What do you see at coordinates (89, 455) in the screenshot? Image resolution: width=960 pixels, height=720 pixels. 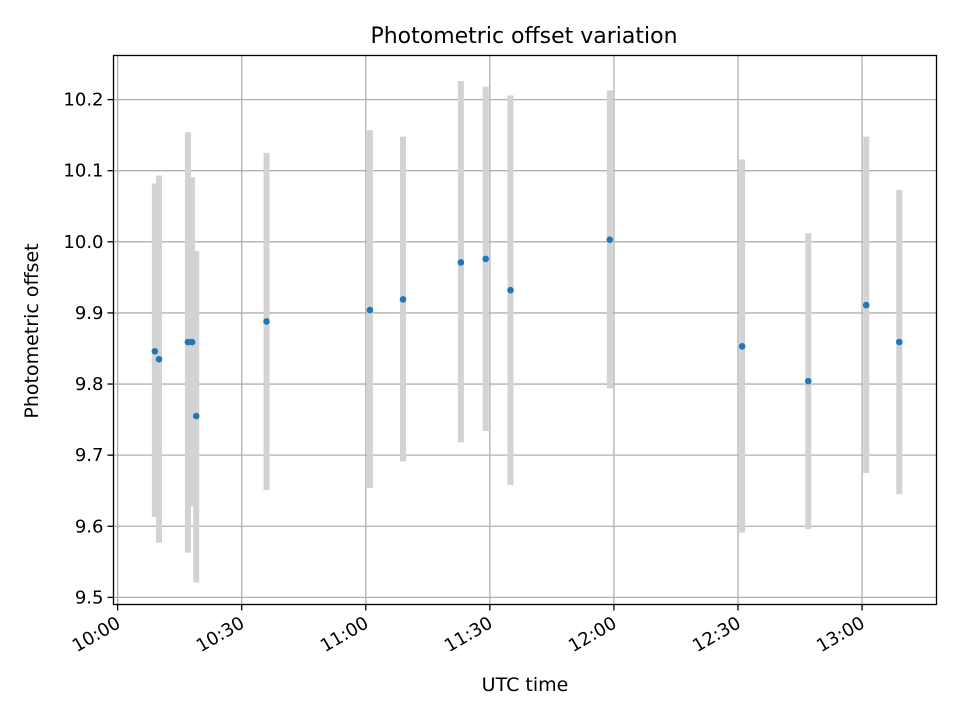 I see `y-tick-label: 9.7` at bounding box center [89, 455].